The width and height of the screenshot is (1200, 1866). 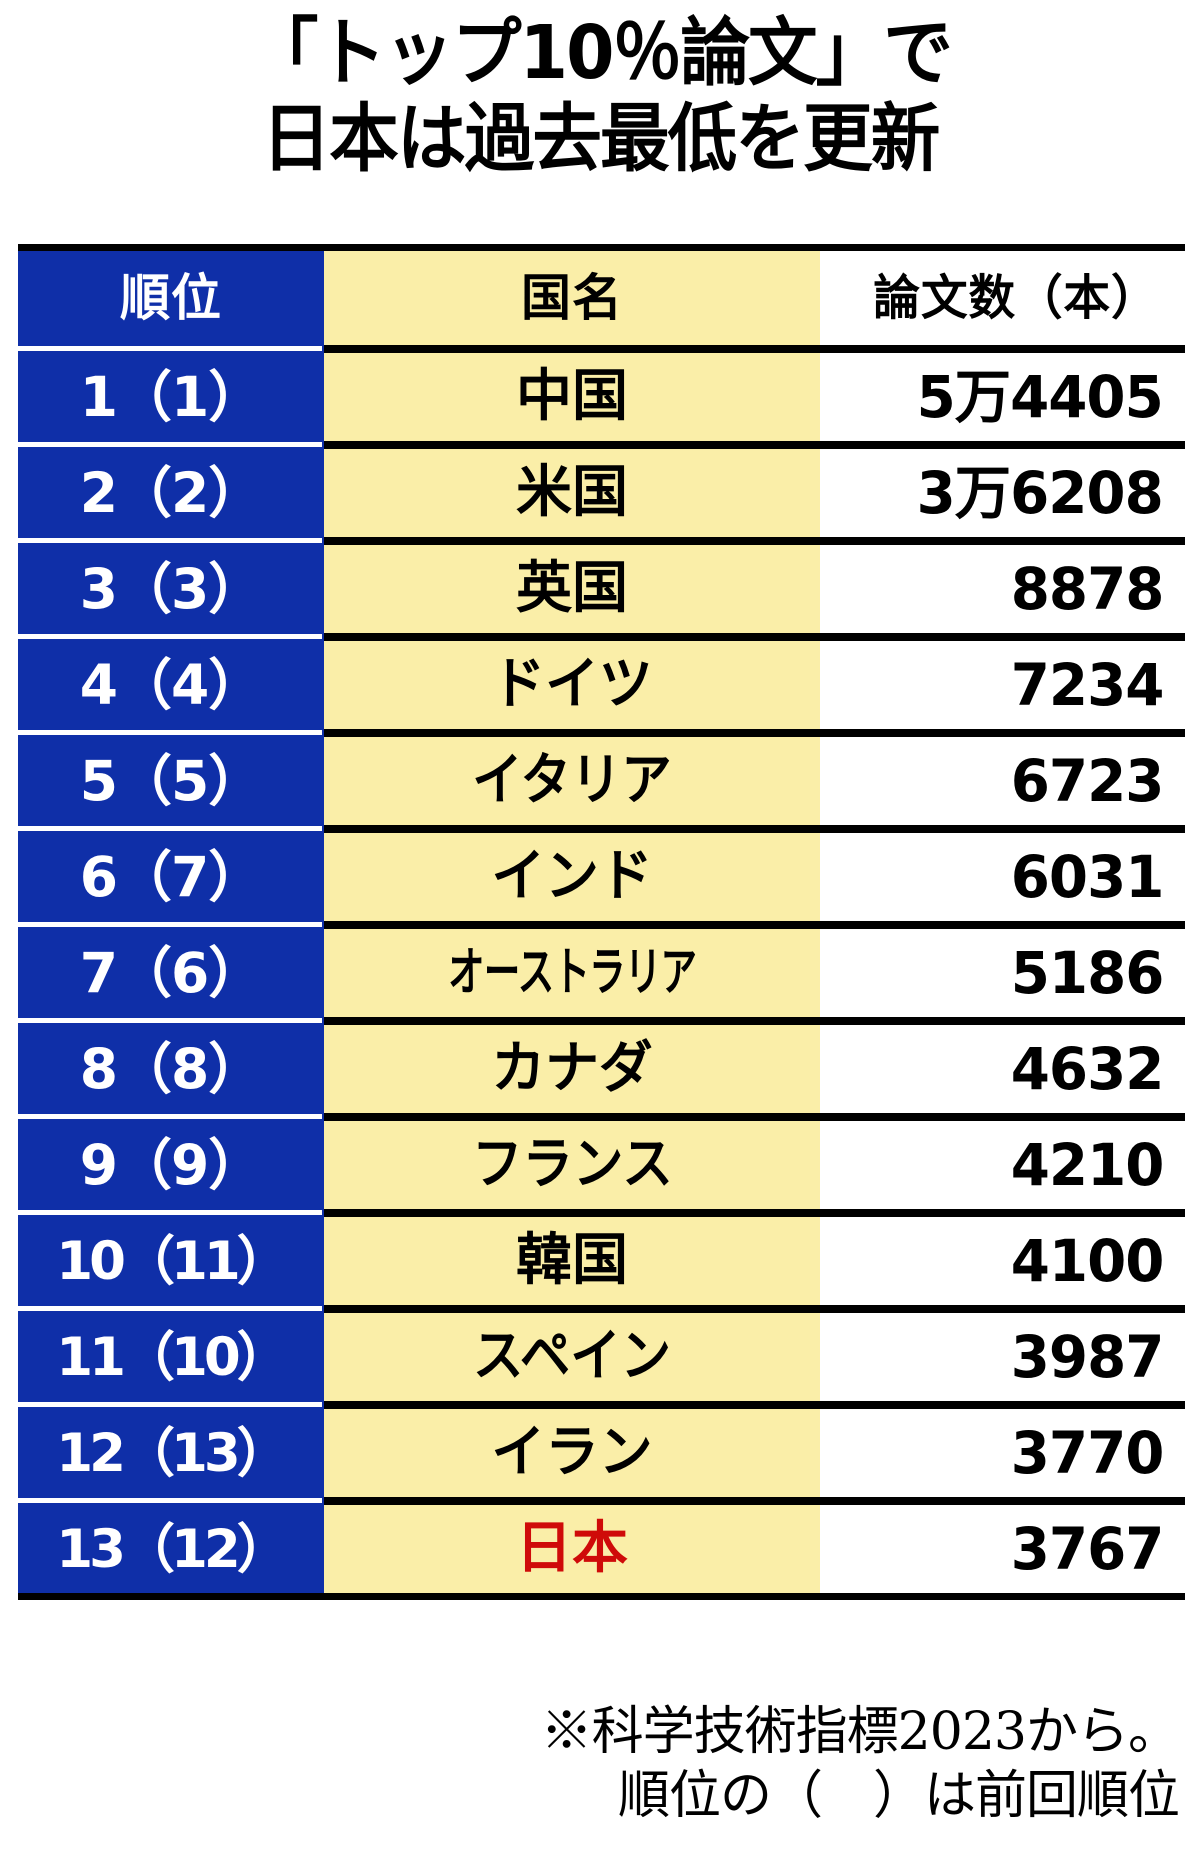 I want to click on table-row: 9（9） フランス 4210, so click(x=601, y=1165).